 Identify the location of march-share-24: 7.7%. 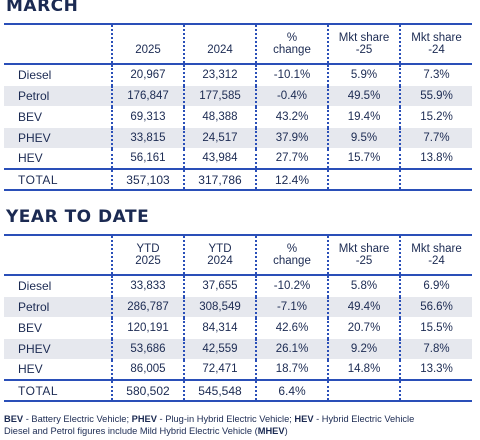
(435, 138).